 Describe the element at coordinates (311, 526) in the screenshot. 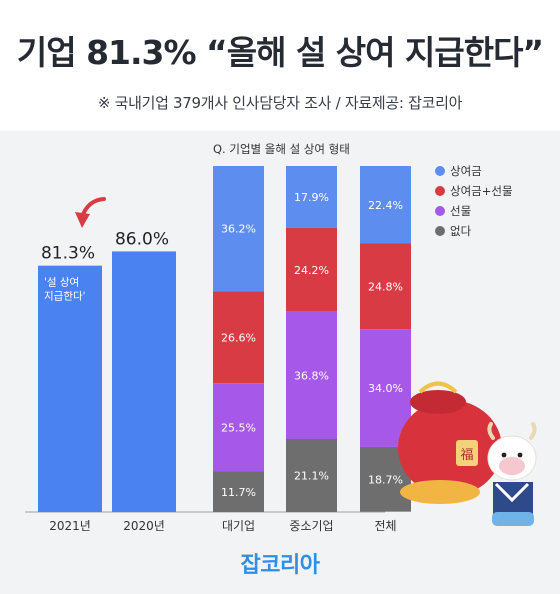

I see `stacked-tick-label: 중소기업` at that location.